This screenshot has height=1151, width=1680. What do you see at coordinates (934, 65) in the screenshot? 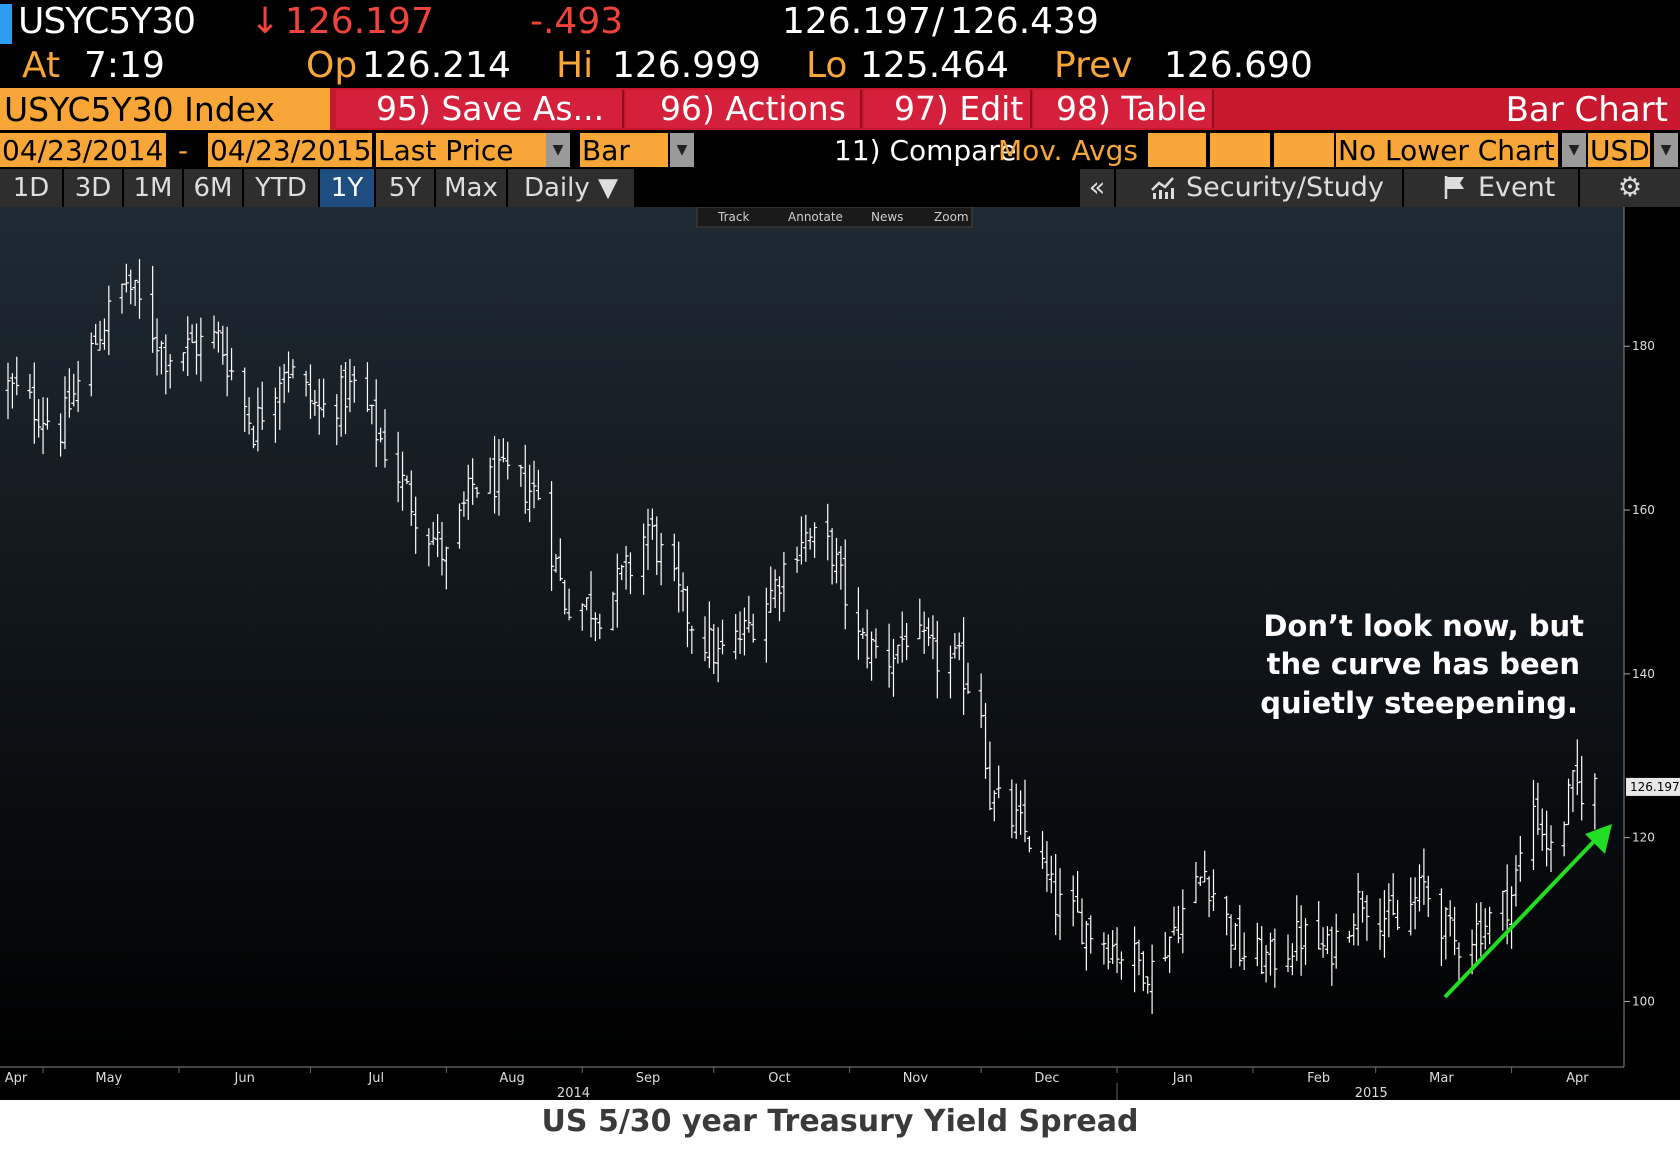
I see `low-value: 125.464` at bounding box center [934, 65].